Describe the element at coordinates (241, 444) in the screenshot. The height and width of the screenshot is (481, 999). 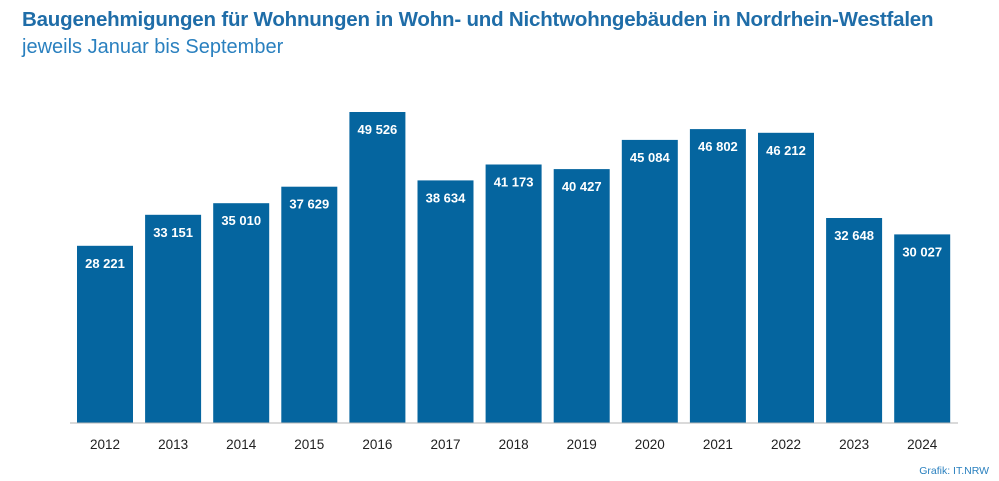
I see `x-tick-label-2014: 2014` at that location.